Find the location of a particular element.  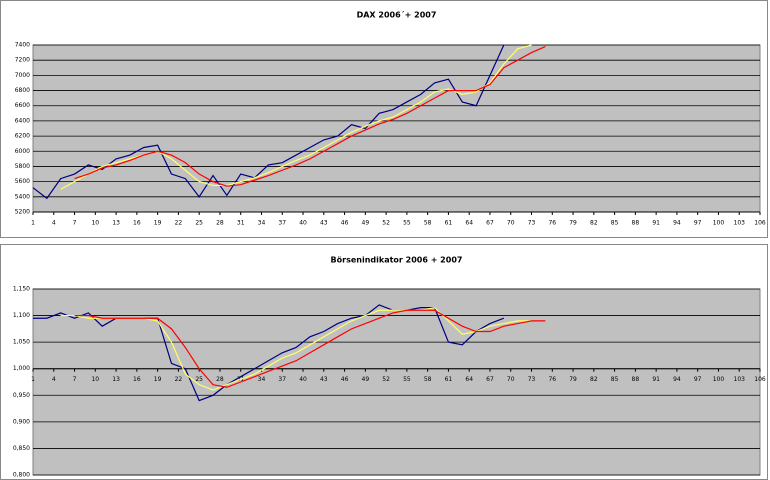

y-tick-label: 1,000 is located at coordinates (21, 368).